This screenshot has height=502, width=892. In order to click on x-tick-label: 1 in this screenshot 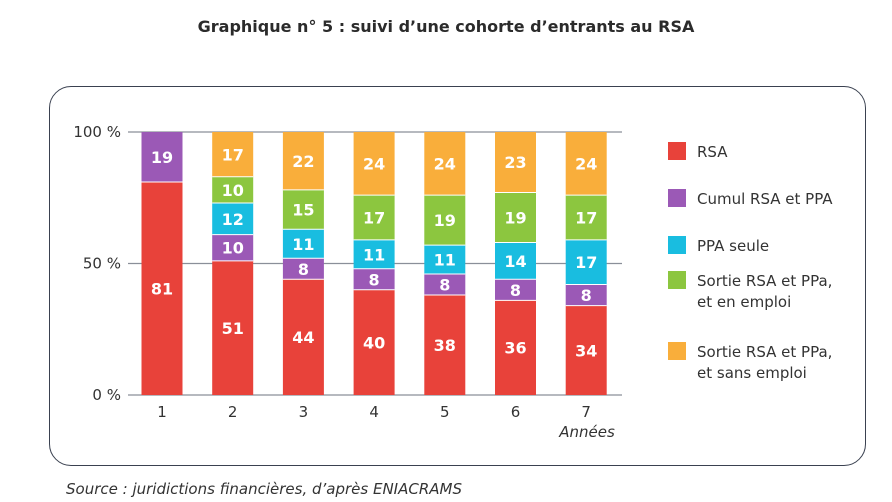, I will do `click(162, 412)`.